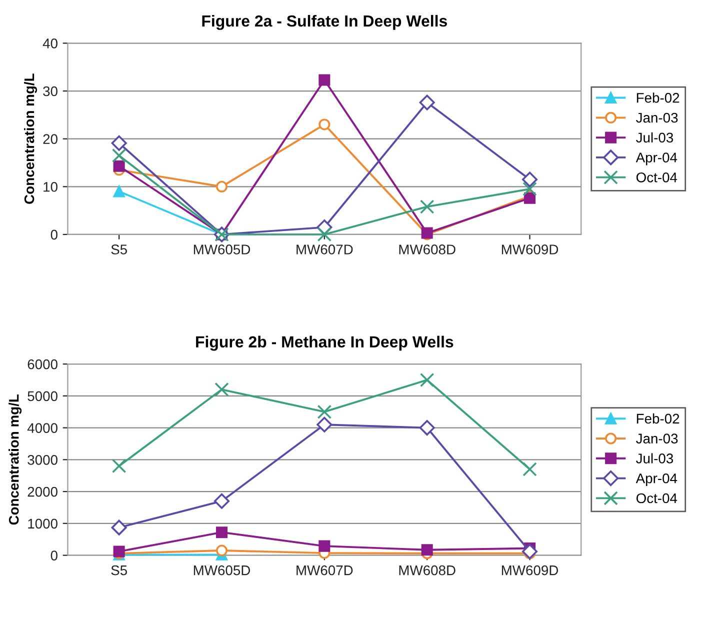 This screenshot has width=713, height=617. I want to click on chart-title: Figure 2b - Methane In Deep Wells, so click(325, 343).